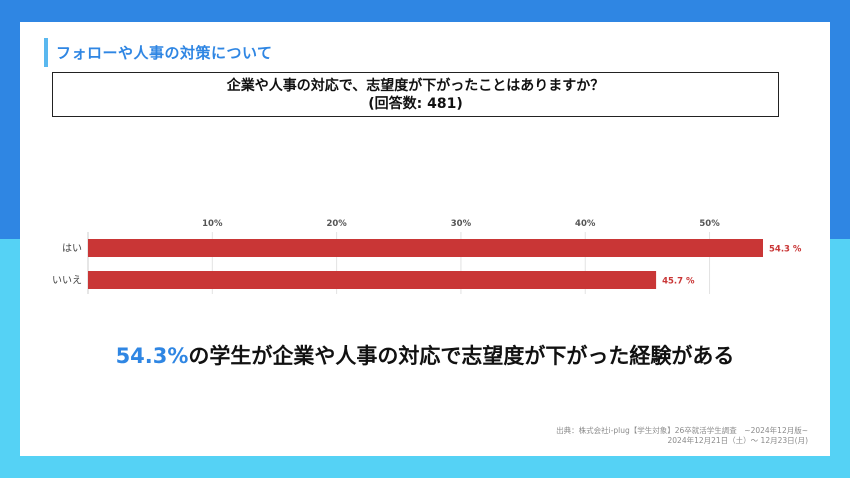 The height and width of the screenshot is (478, 850). What do you see at coordinates (709, 224) in the screenshot?
I see `x-tick-label: 50%` at bounding box center [709, 224].